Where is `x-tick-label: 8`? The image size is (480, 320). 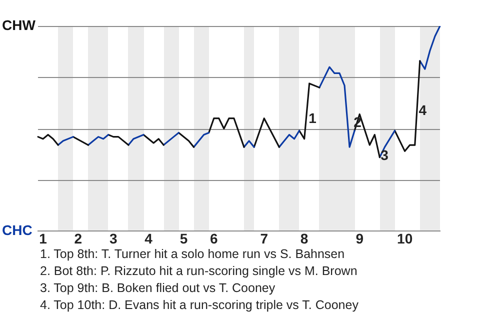 x-tick-label: 8 is located at coordinates (304, 238).